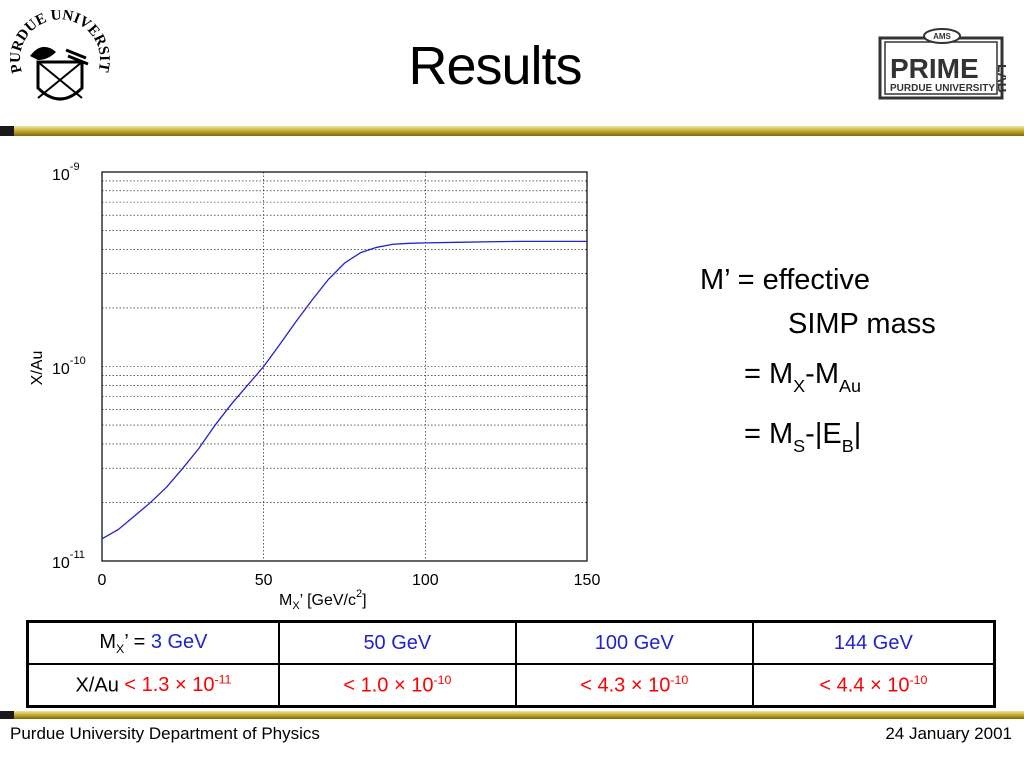 This screenshot has width=1024, height=768. I want to click on footer-divider-bar, so click(512, 715).